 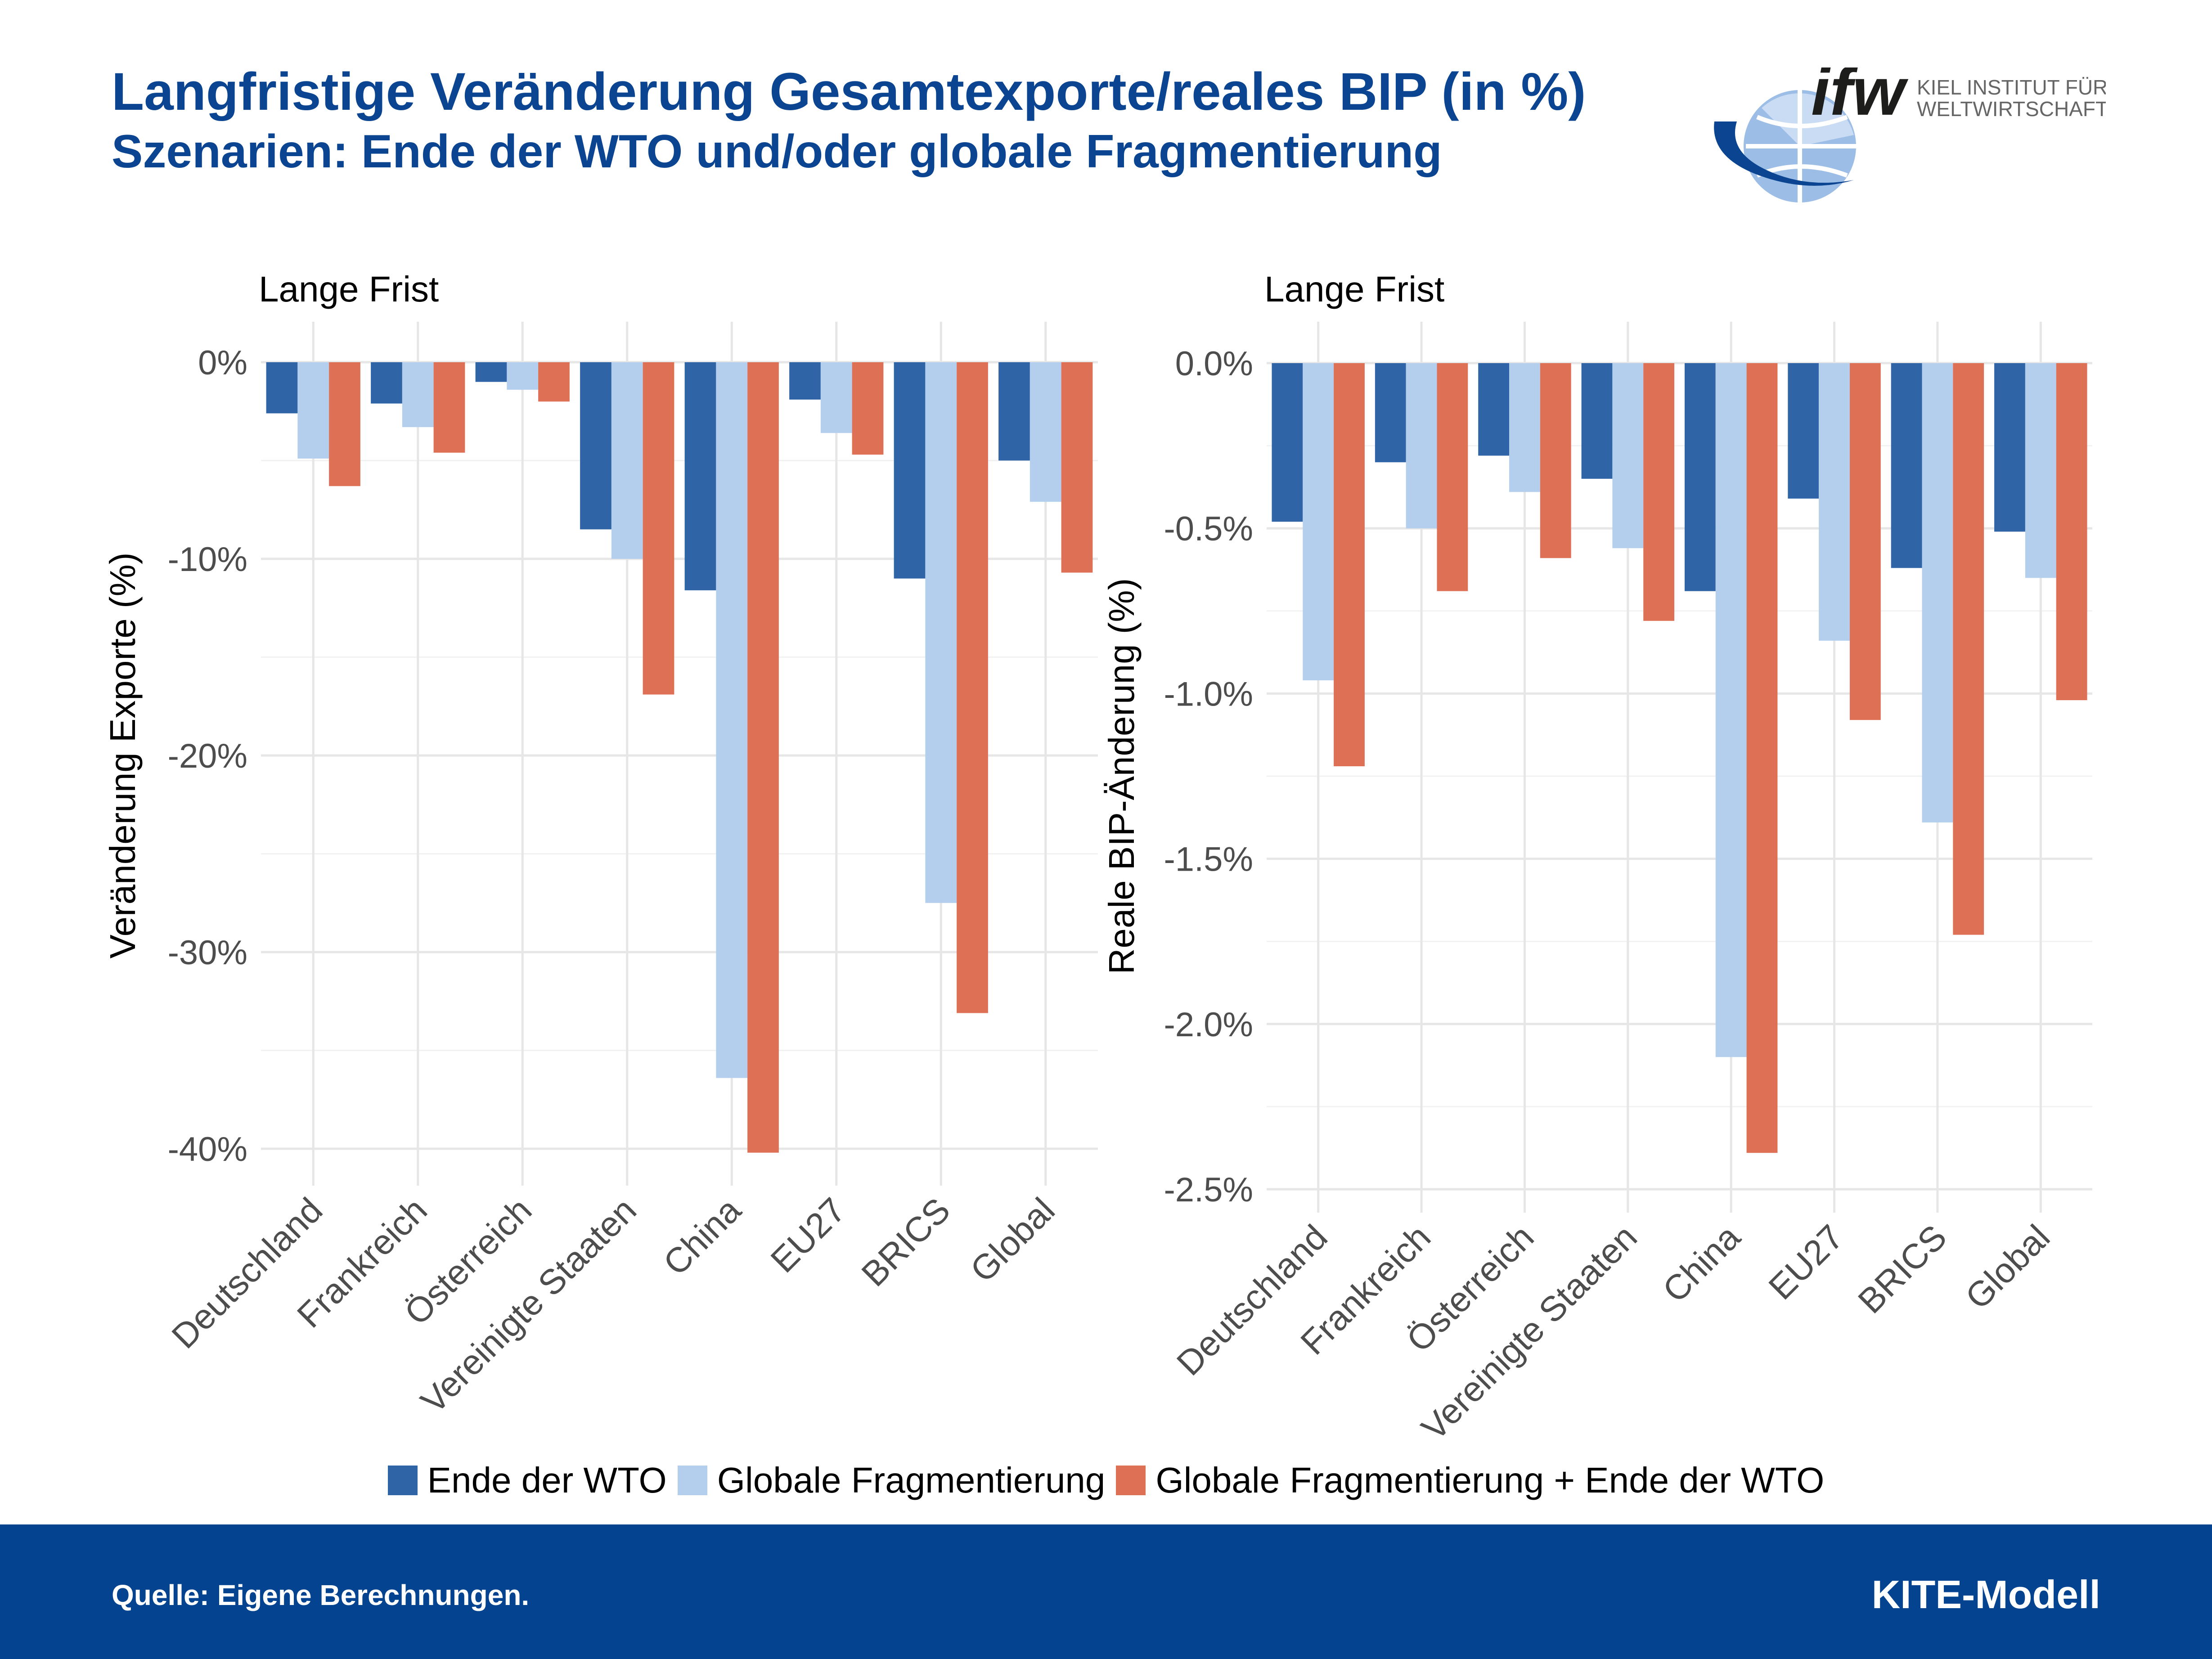 I want to click on y-tick-label: -40%, so click(x=207, y=1149).